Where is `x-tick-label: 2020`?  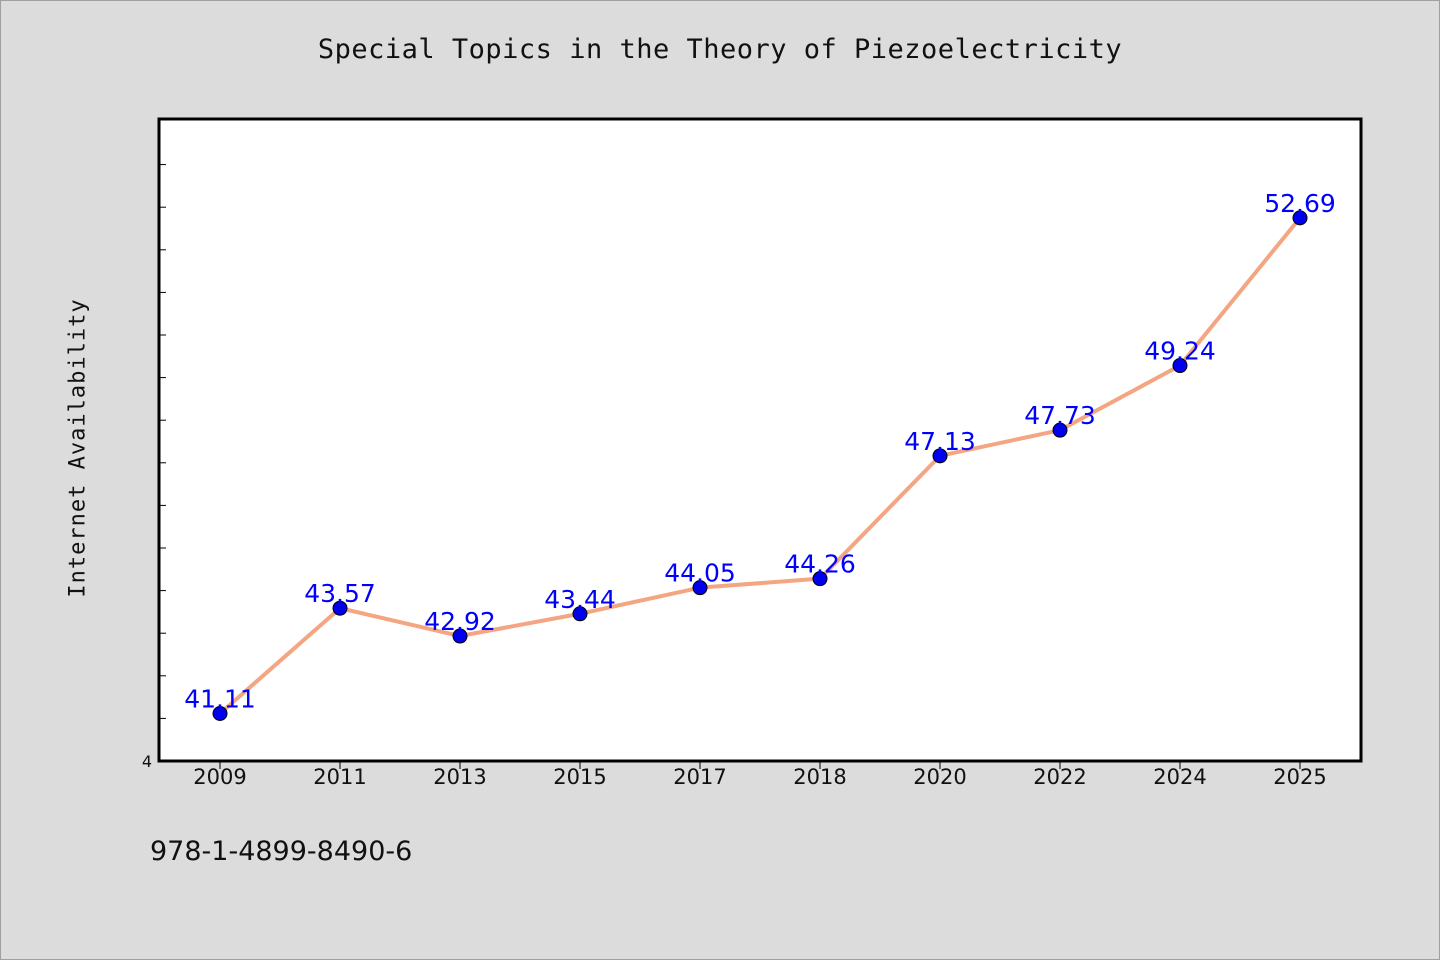
x-tick-label: 2020 is located at coordinates (939, 777).